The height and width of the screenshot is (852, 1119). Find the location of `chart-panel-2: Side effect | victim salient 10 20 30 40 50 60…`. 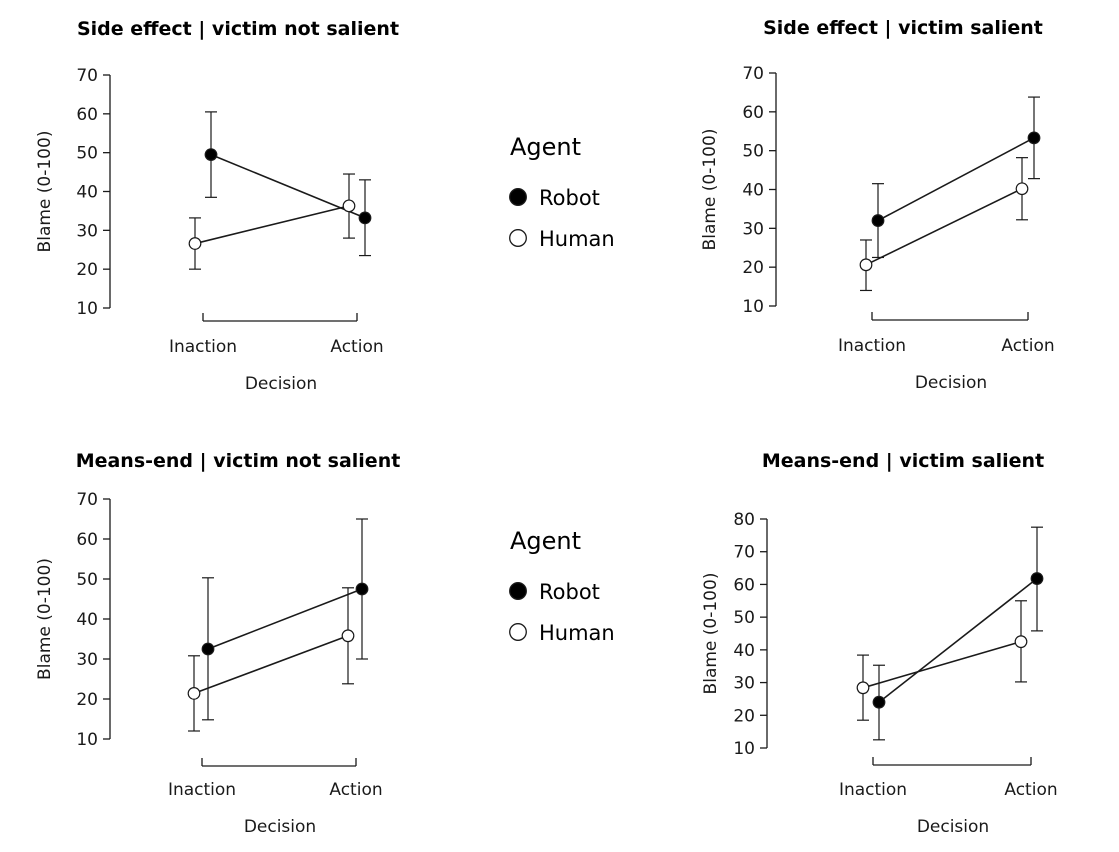

chart-panel-2: Side effect | victim salient 10 20 30 40 50 60… is located at coordinates (877, 205).